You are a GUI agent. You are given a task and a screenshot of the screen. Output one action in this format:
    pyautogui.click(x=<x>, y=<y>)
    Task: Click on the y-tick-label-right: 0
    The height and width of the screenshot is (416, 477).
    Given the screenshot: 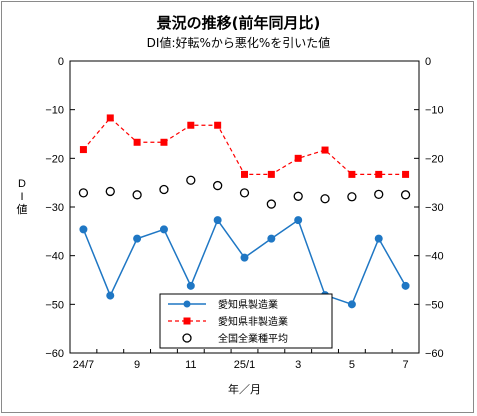 What is the action you would take?
    pyautogui.click(x=428, y=62)
    